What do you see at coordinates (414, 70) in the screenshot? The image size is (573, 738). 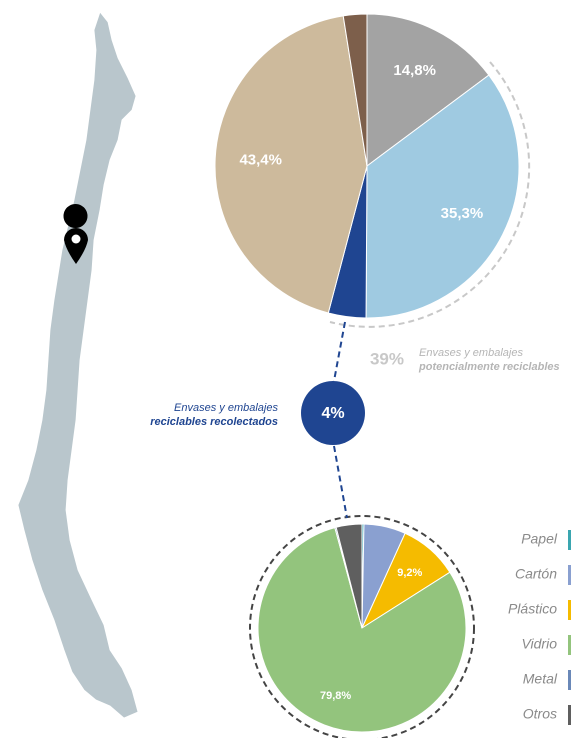 I see `data-label: 14,8%` at bounding box center [414, 70].